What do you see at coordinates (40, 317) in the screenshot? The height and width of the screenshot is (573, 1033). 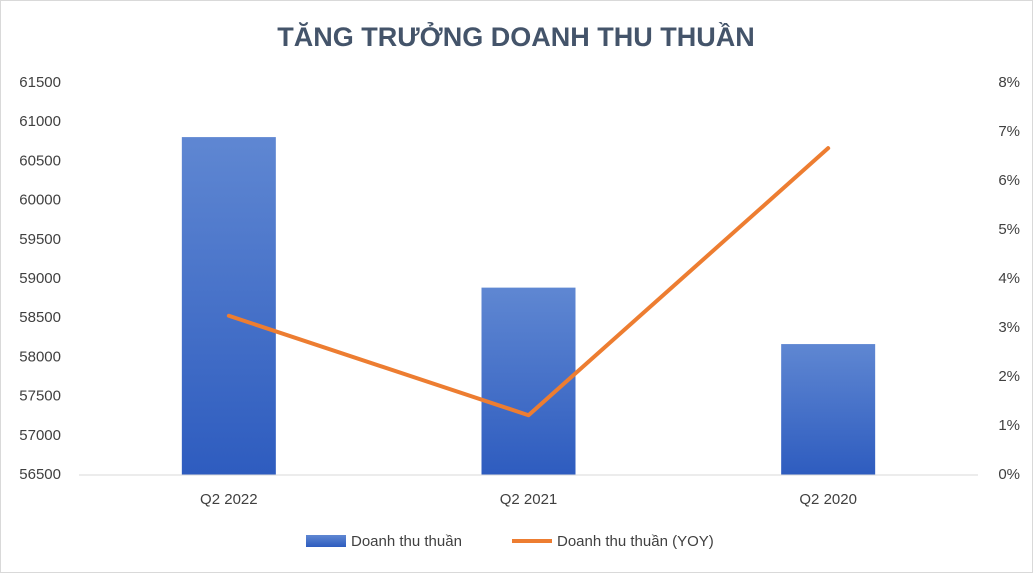 I see `y-tick-label: 58500` at bounding box center [40, 317].